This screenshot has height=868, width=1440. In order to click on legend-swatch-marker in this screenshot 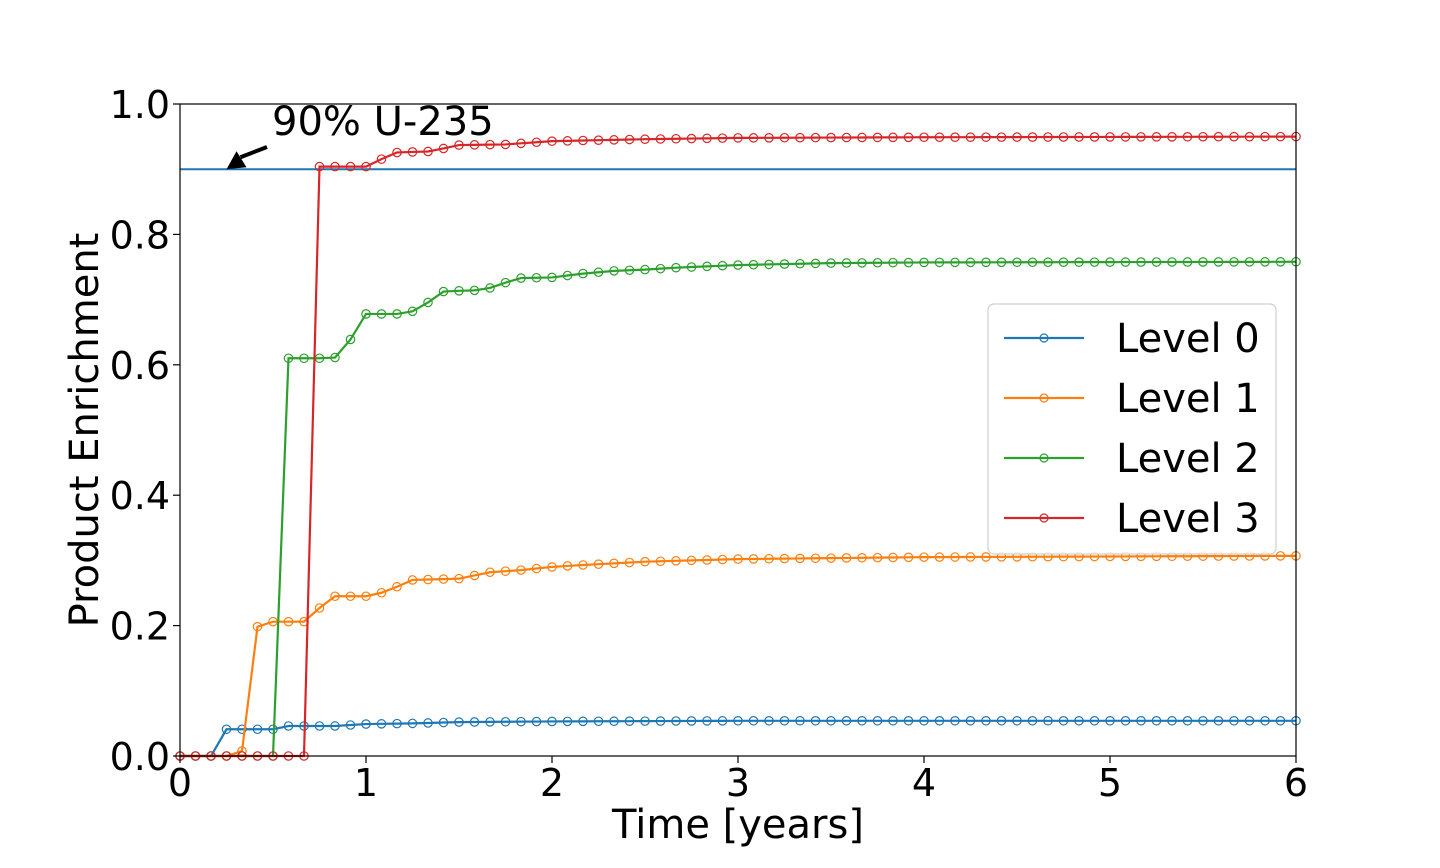, I will do `click(1044, 398)`.